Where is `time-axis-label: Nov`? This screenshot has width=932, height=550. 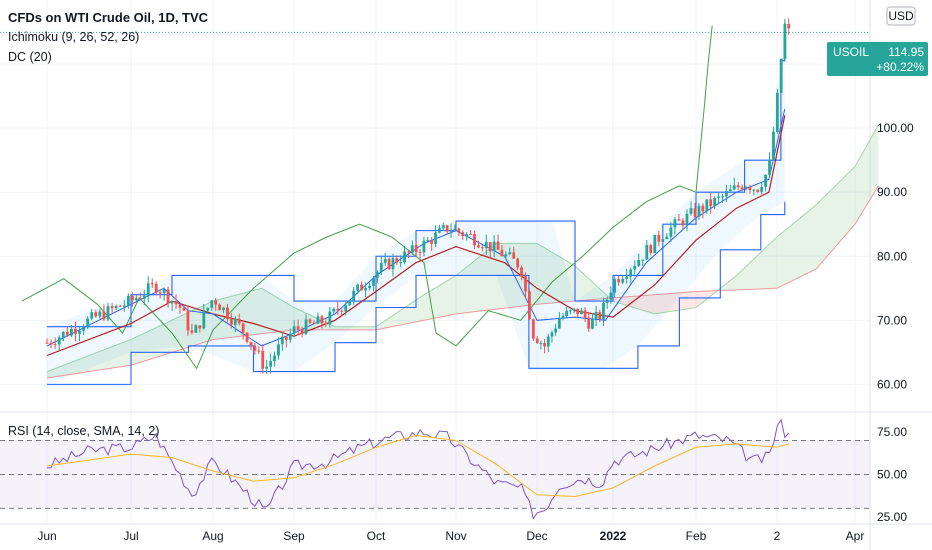 time-axis-label: Nov is located at coordinates (455, 536).